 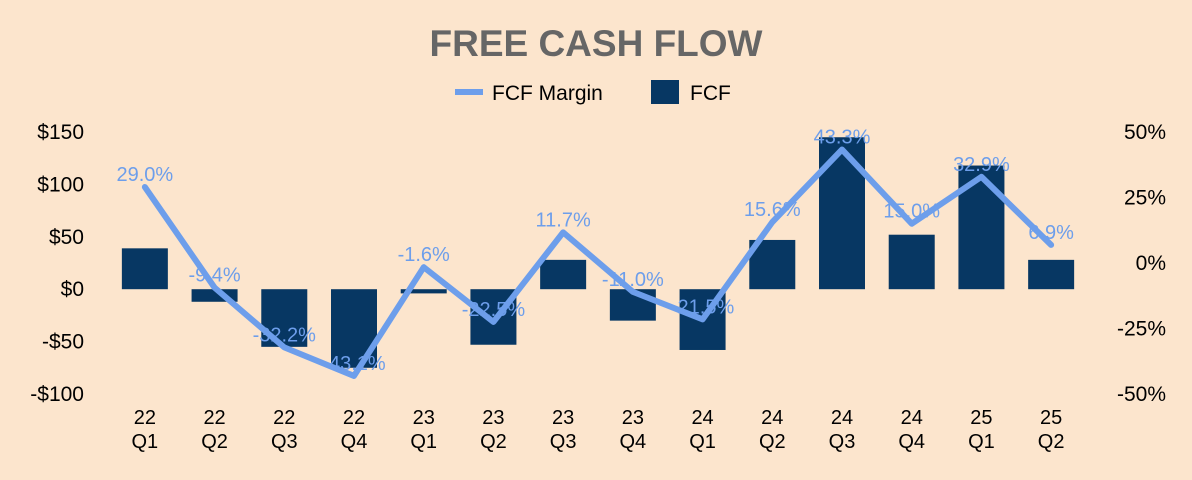 What do you see at coordinates (66, 237) in the screenshot?
I see `y-left-tick-label: $50` at bounding box center [66, 237].